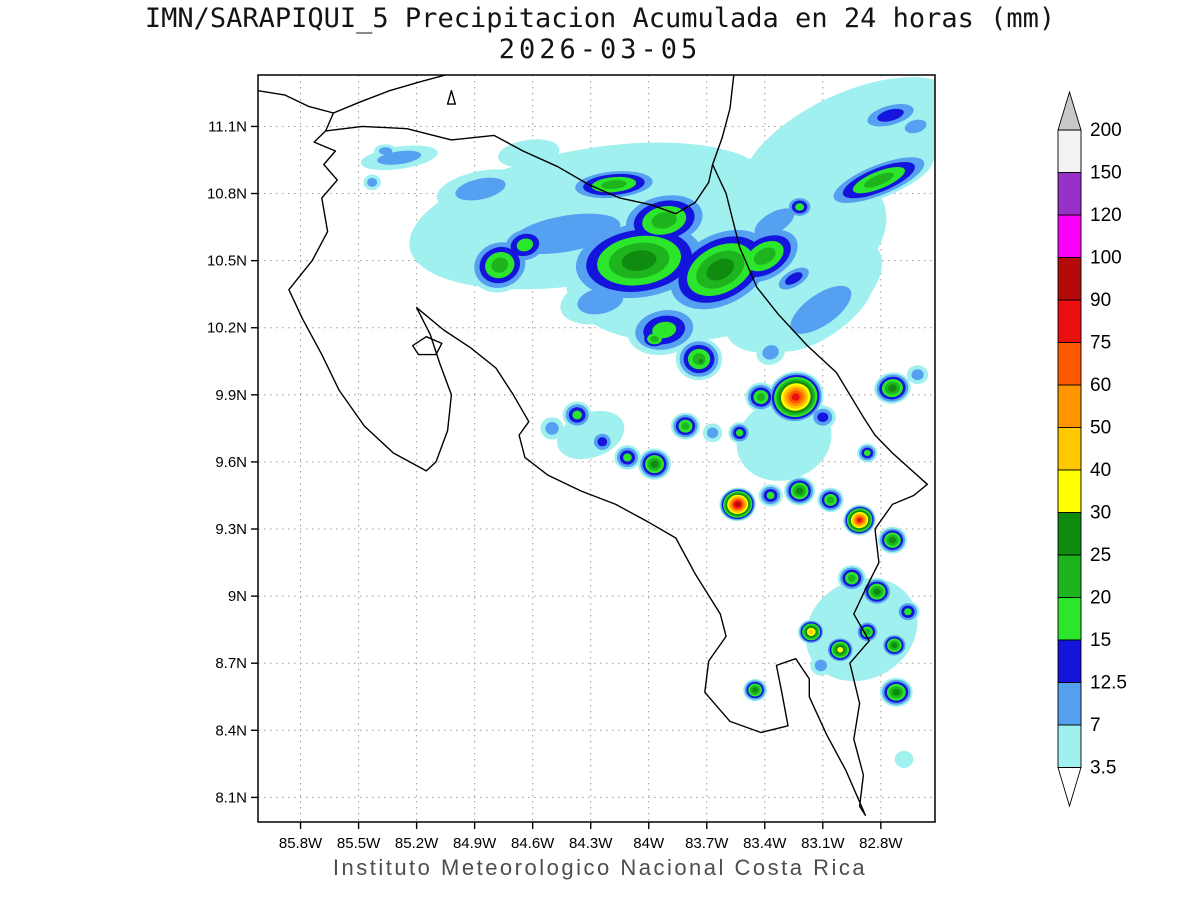  What do you see at coordinates (227, 261) in the screenshot?
I see `lat-tick-label: 10.5N` at bounding box center [227, 261].